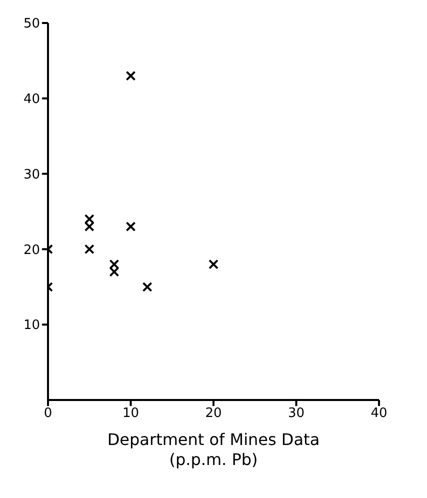 This screenshot has height=498, width=427. Describe the element at coordinates (31, 100) in the screenshot. I see `y-tick-label: 40` at that location.